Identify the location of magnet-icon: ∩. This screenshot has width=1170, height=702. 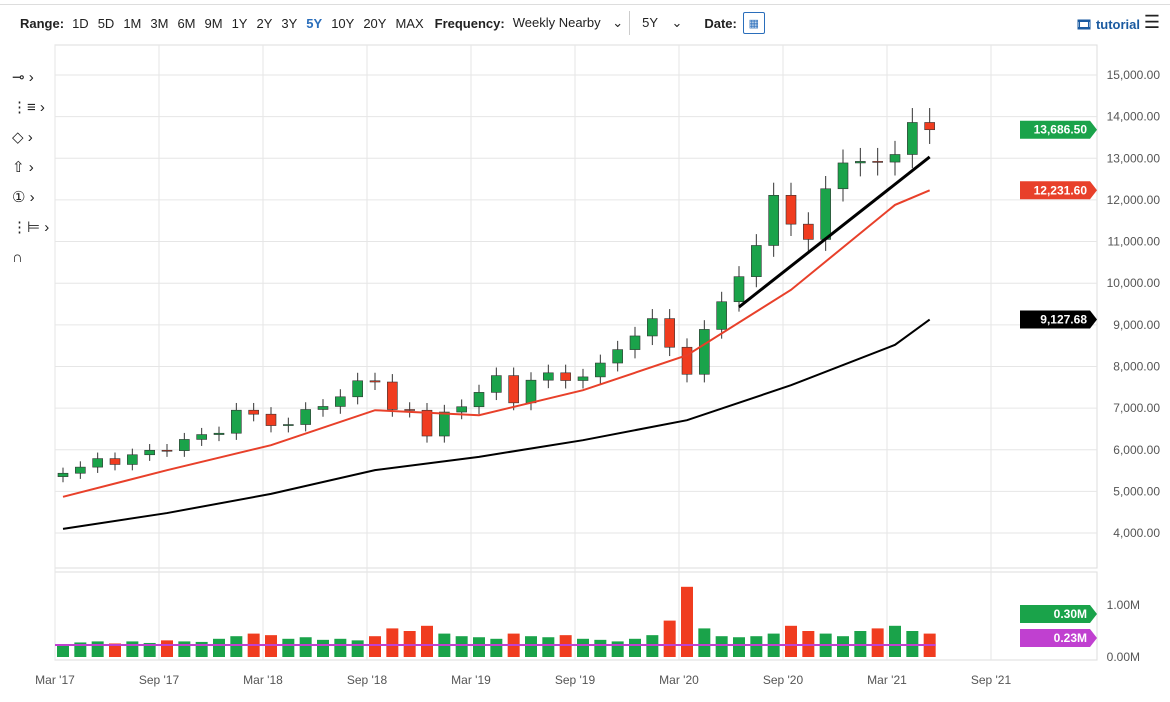
(17, 257).